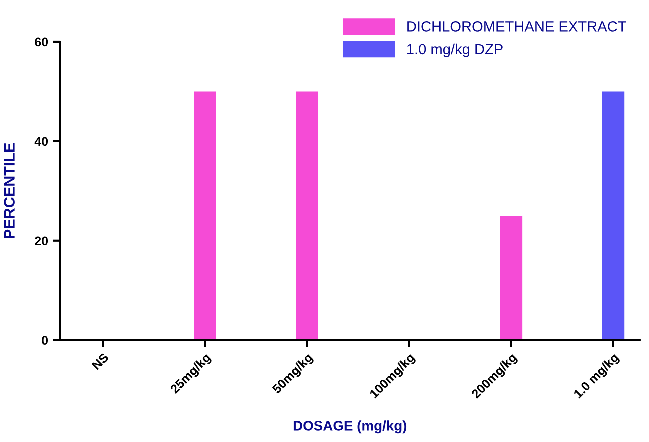 The image size is (649, 442). What do you see at coordinates (41, 141) in the screenshot?
I see `y-tick-label: 40` at bounding box center [41, 141].